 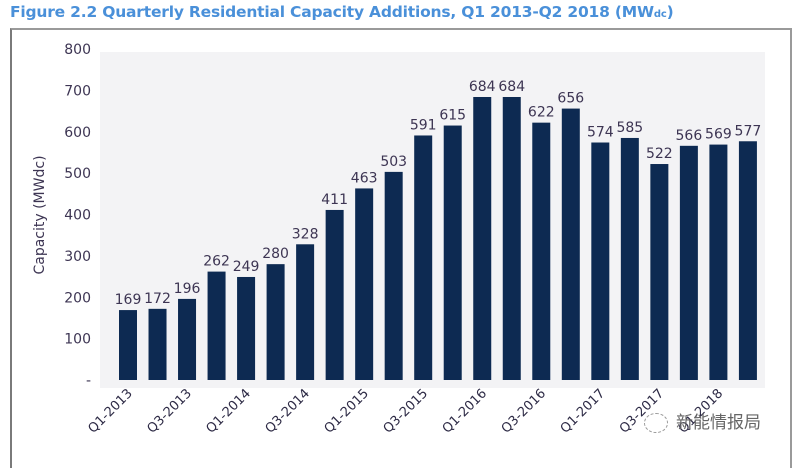 What do you see at coordinates (246, 267) in the screenshot?
I see `data-label: 249` at bounding box center [246, 267].